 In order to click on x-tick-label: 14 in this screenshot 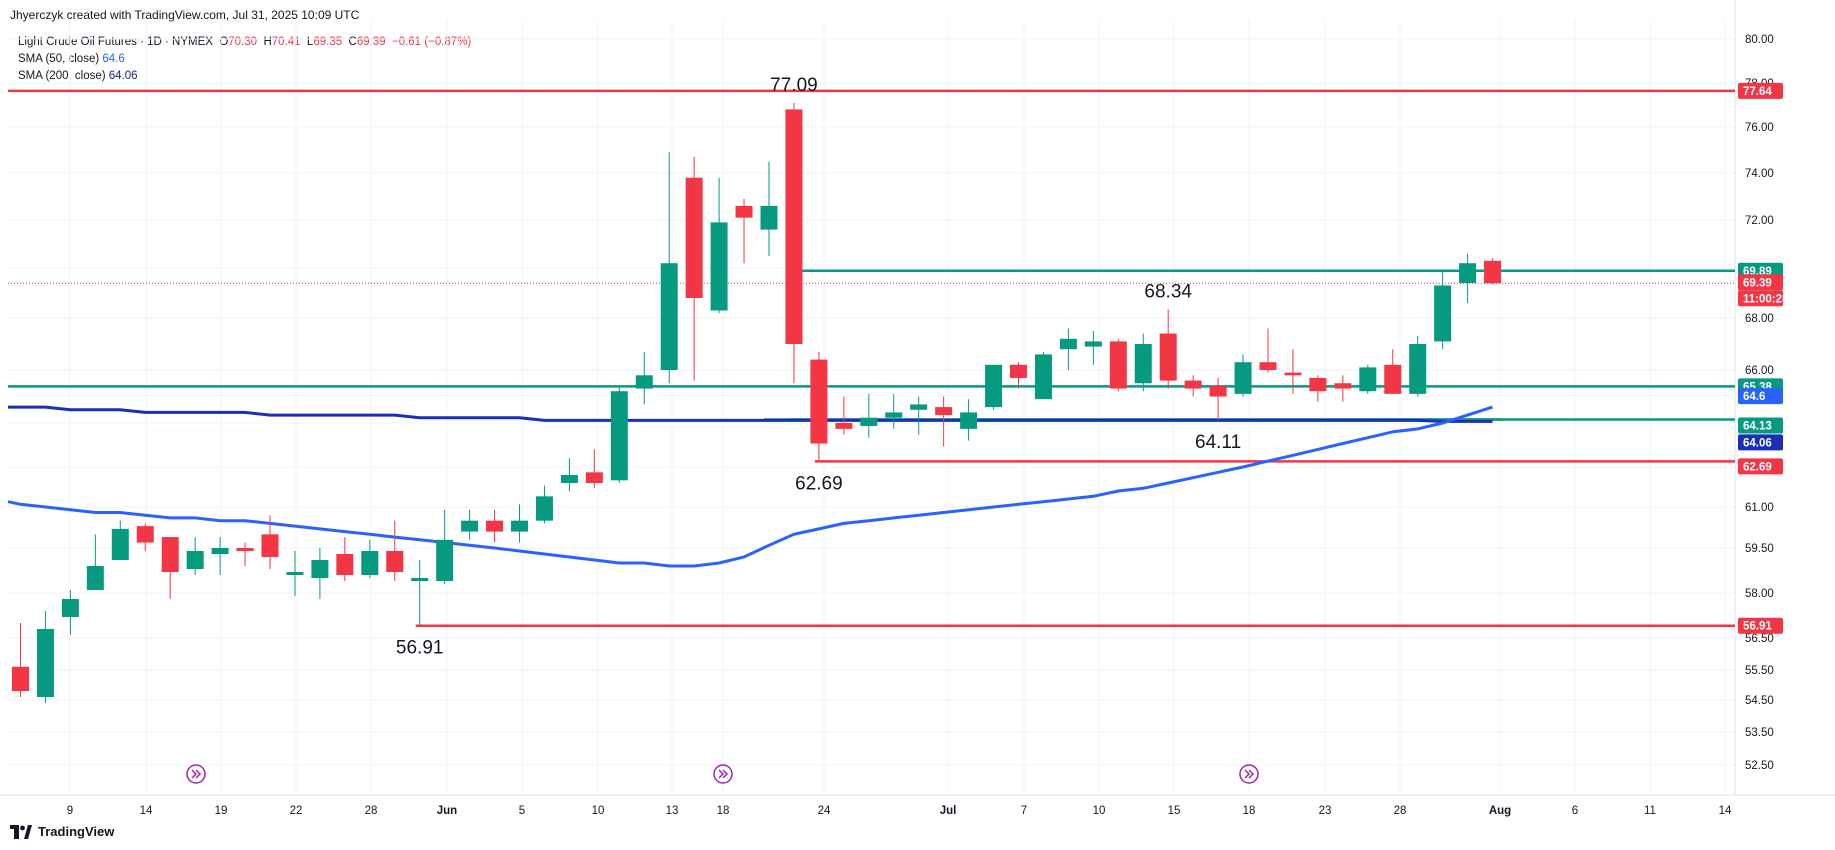, I will do `click(146, 811)`.